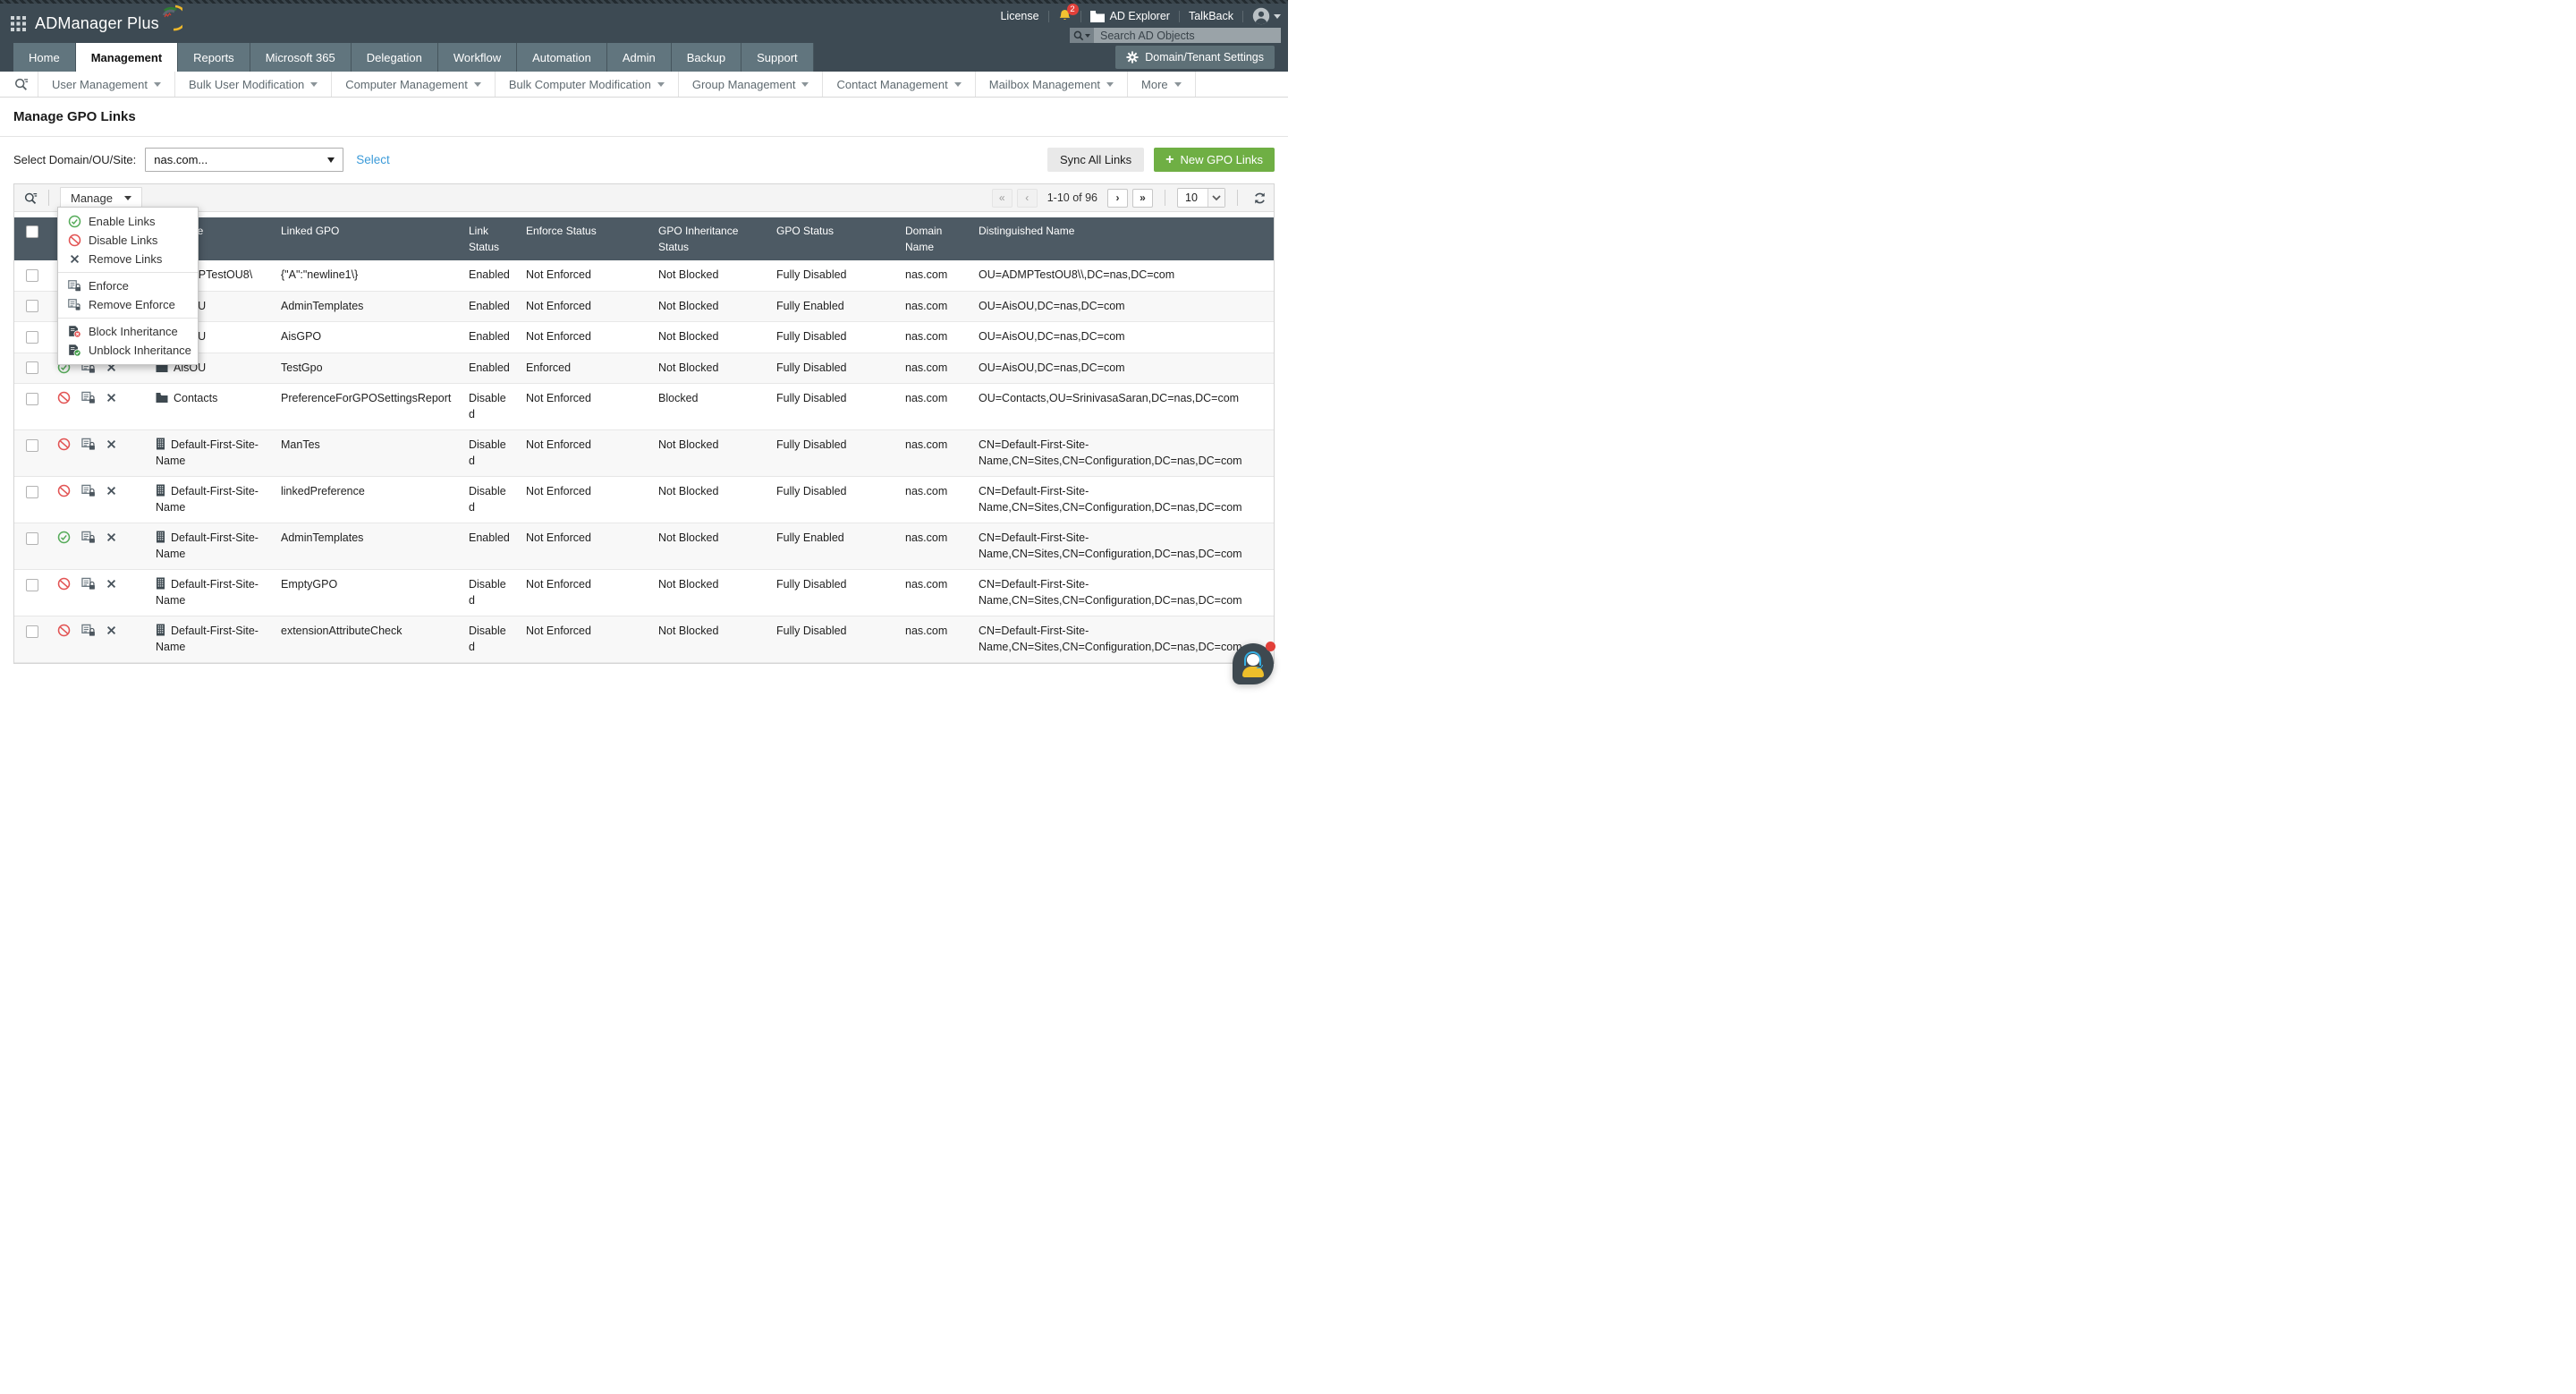 The image size is (2576, 1394). Describe the element at coordinates (214, 57) in the screenshot. I see `tab-reports: Reports` at that location.